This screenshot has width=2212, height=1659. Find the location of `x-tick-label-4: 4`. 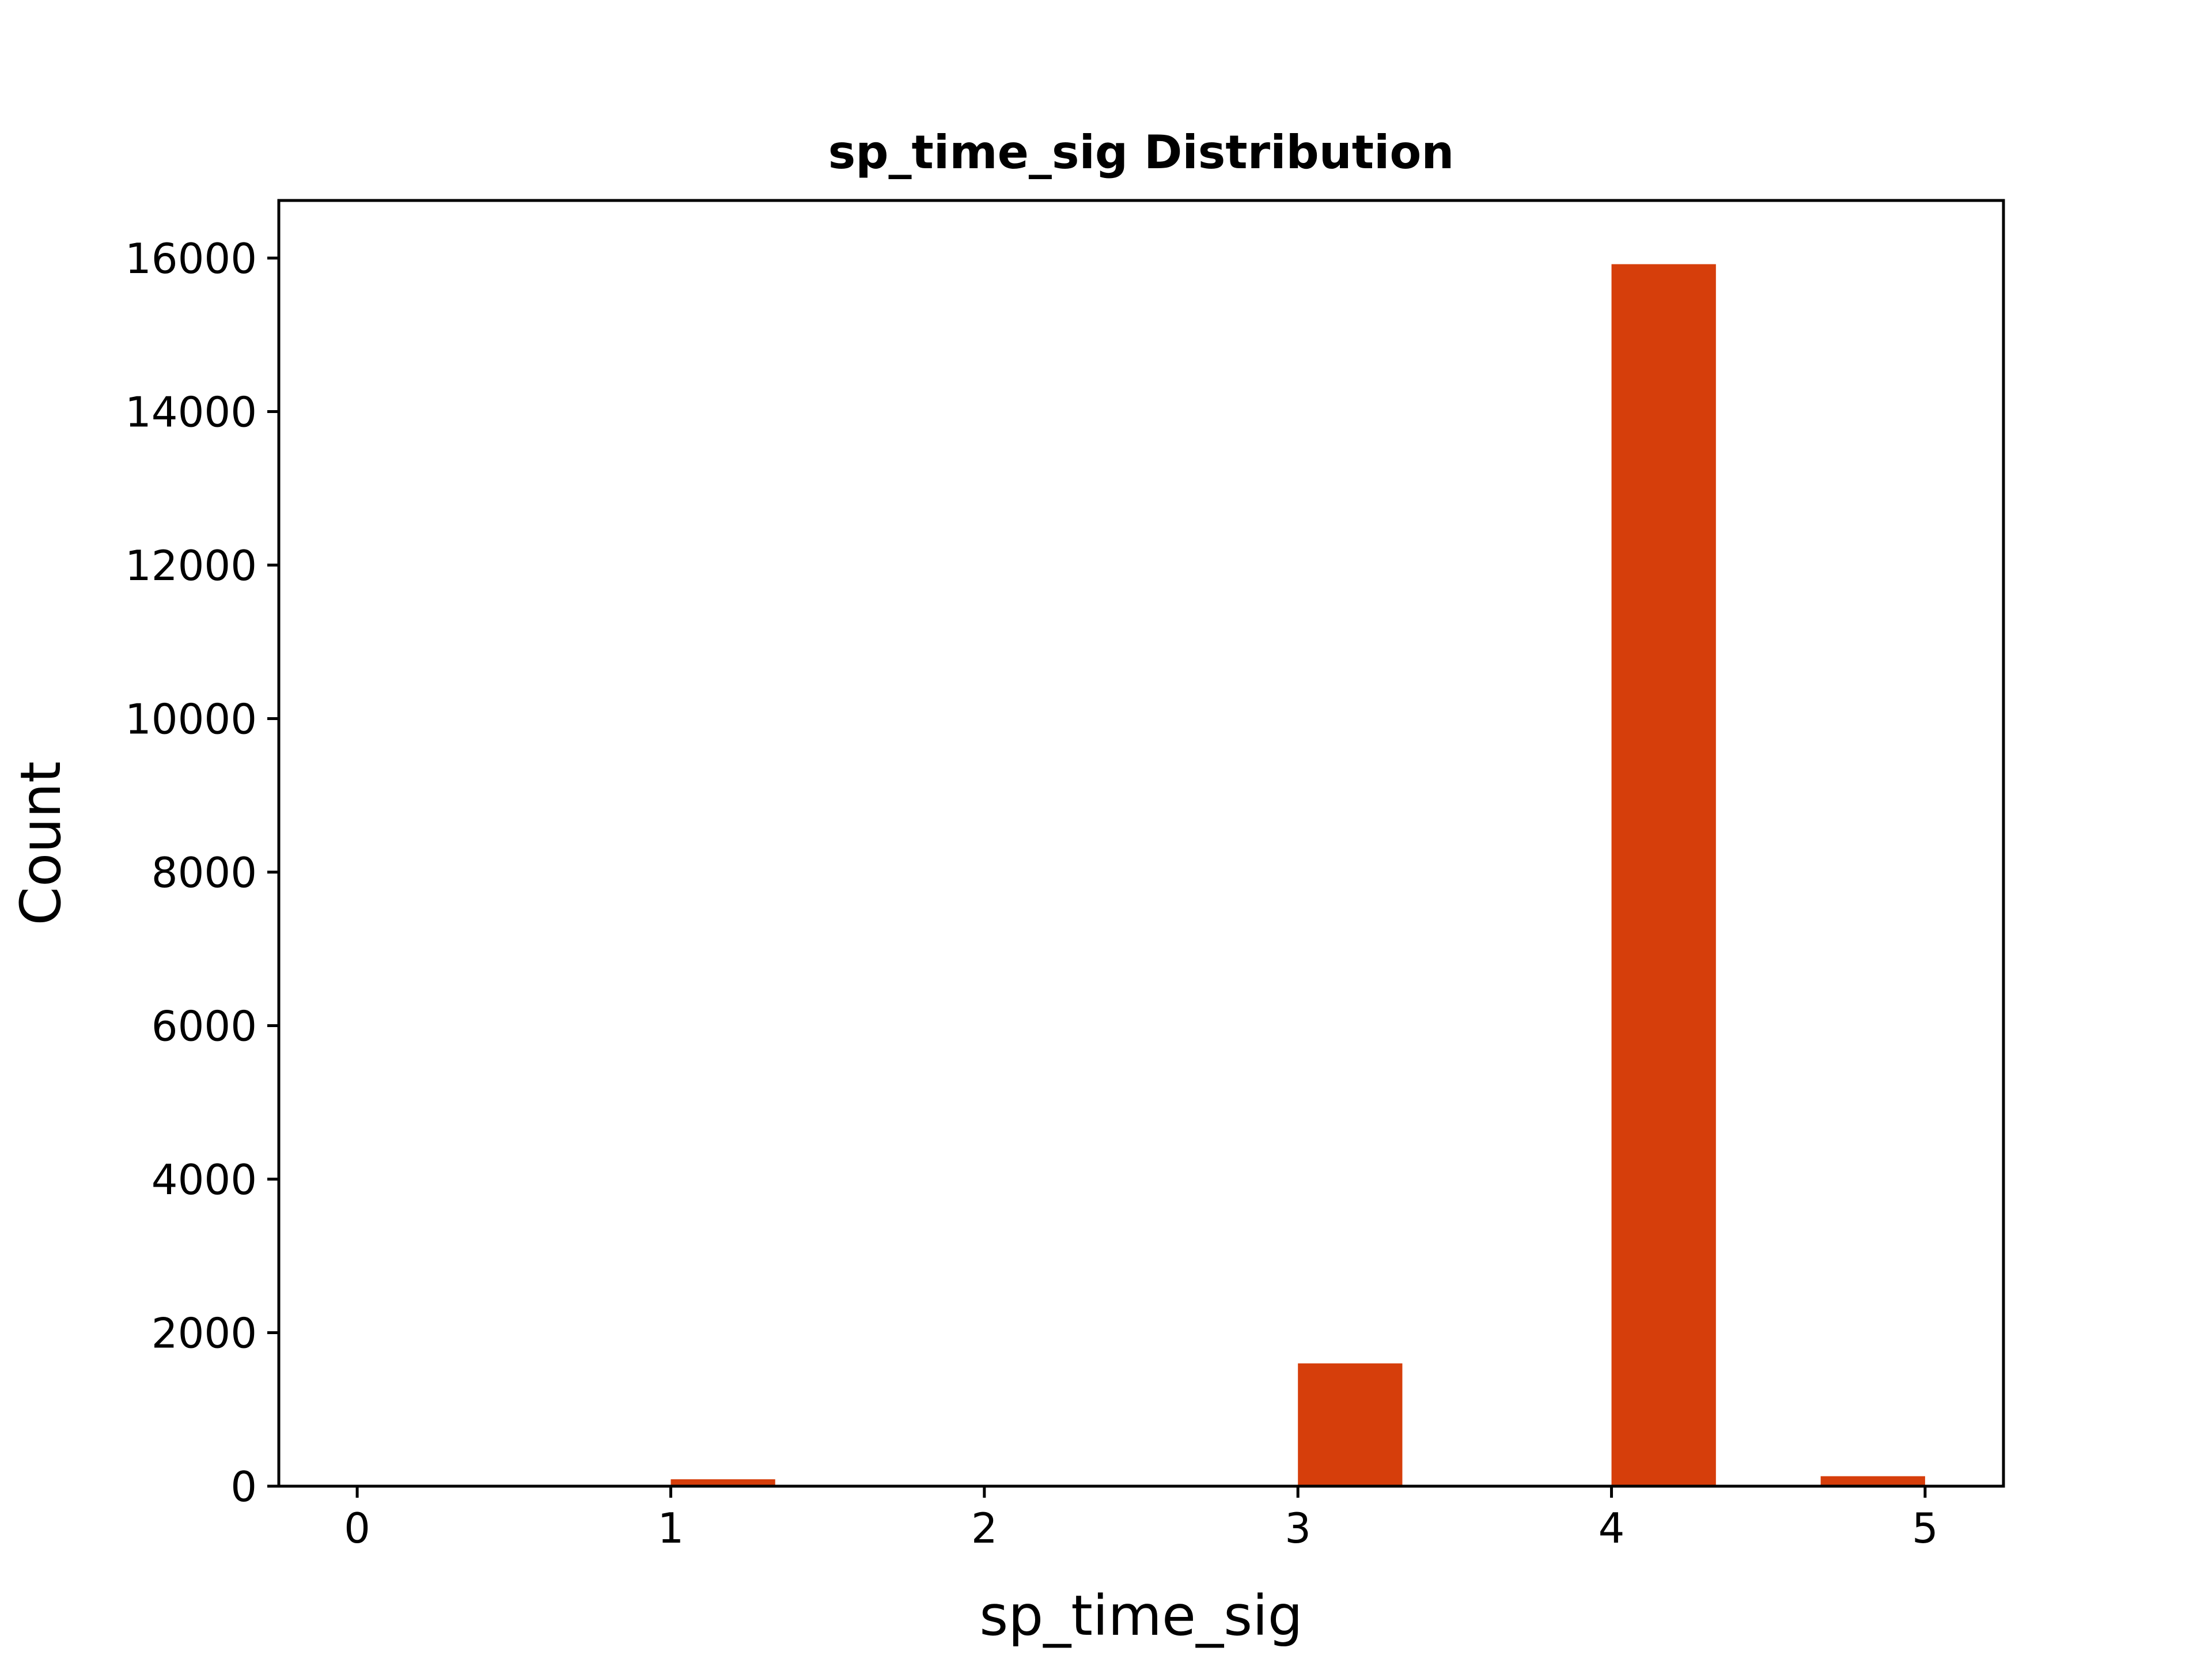

x-tick-label-4: 4 is located at coordinates (1612, 1528).